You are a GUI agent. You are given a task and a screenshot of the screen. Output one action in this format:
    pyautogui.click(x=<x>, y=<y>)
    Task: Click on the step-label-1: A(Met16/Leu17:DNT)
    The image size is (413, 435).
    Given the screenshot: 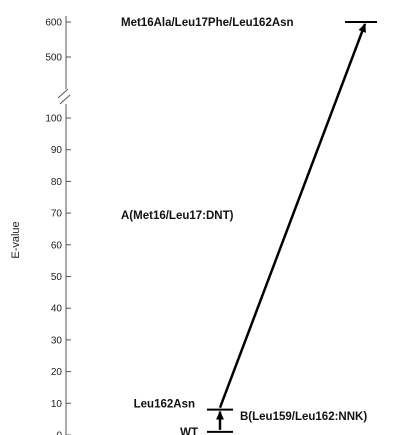 What is the action you would take?
    pyautogui.click(x=177, y=216)
    